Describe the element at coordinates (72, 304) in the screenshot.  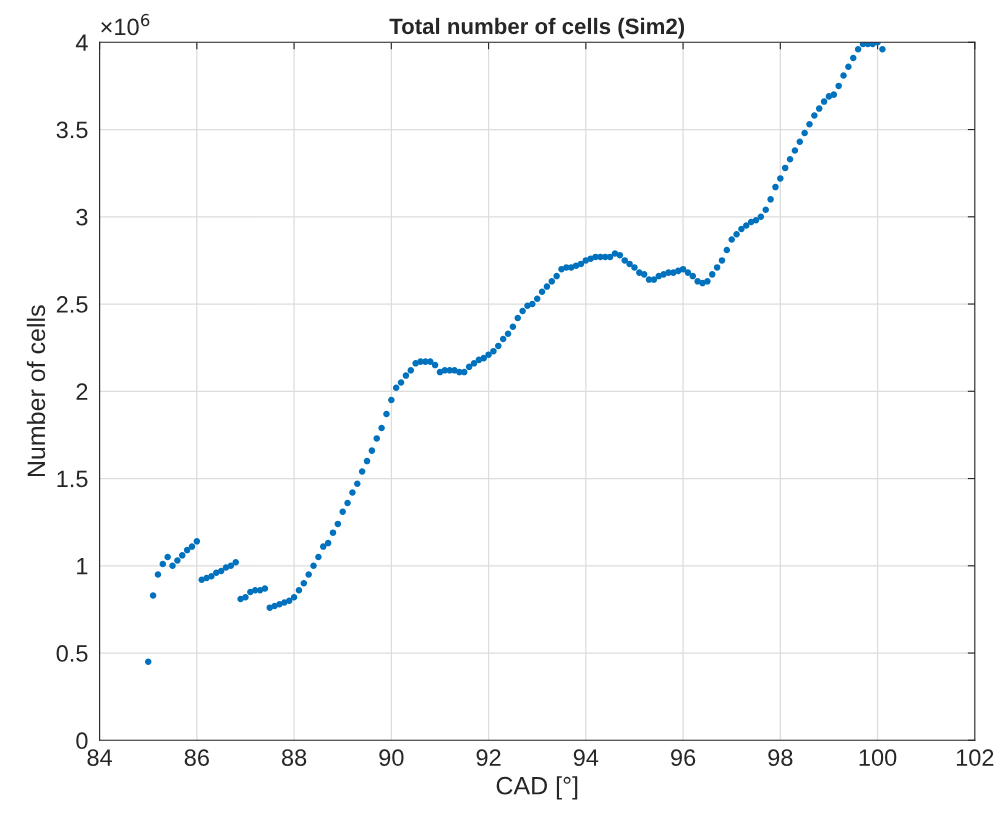
I see `y-tick-label: 2.5` at that location.